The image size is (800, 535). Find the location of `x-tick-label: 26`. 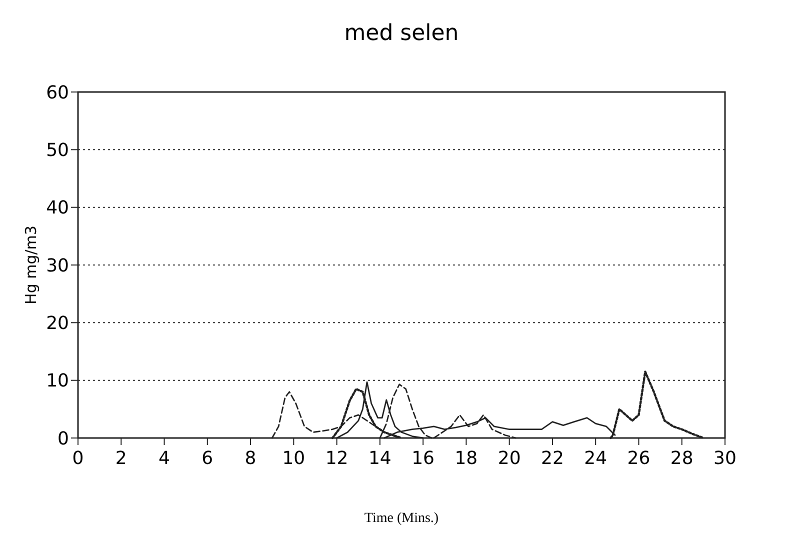

x-tick-label: 26 is located at coordinates (638, 458).